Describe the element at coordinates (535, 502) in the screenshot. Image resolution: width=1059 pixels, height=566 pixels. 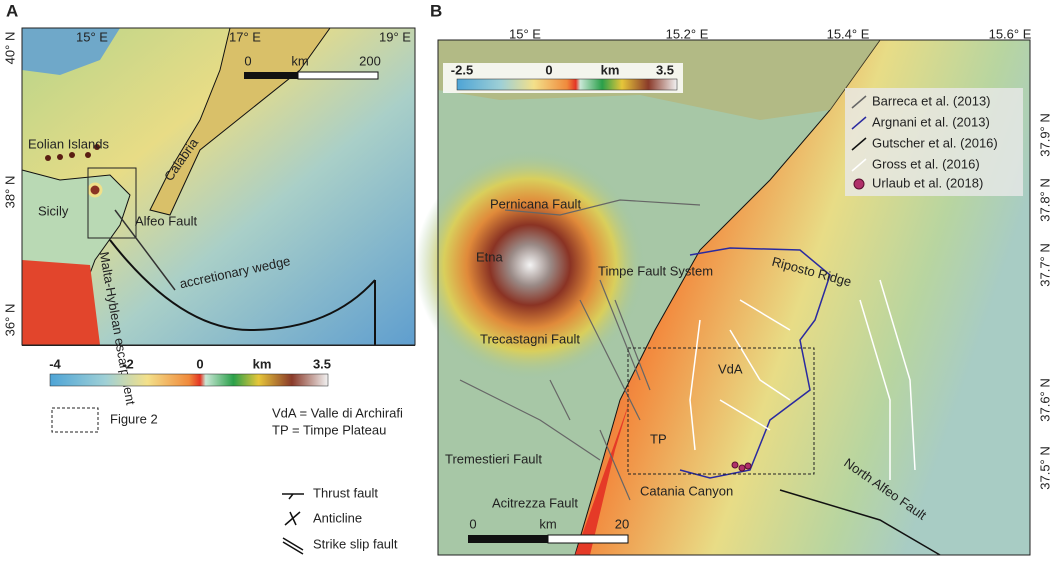
I see `place-label: Acitrezza Fault` at that location.